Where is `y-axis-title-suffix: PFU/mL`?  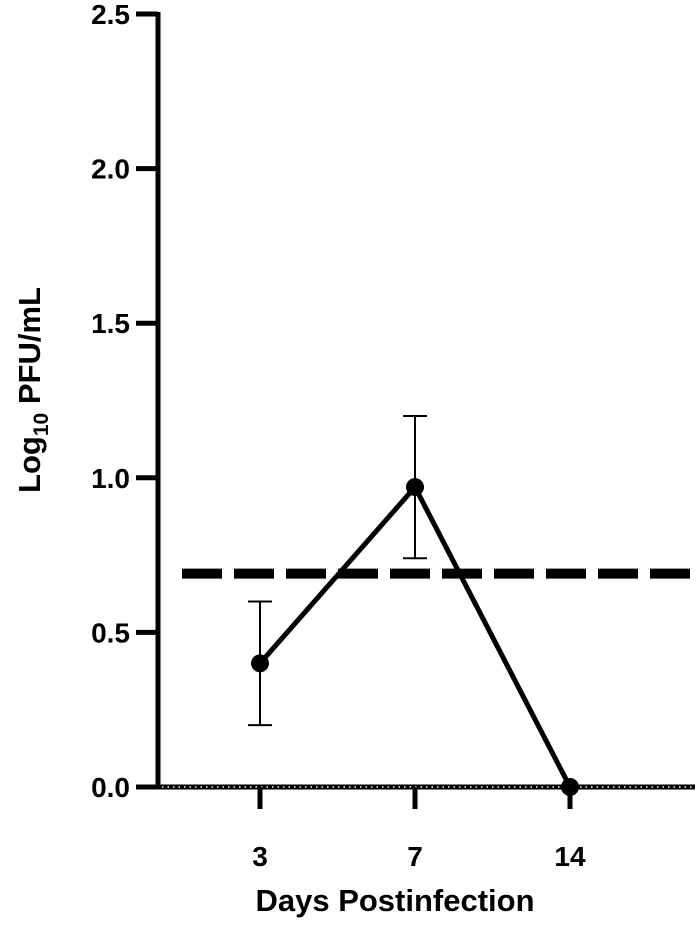
y-axis-title-suffix: PFU/mL is located at coordinates (29, 350).